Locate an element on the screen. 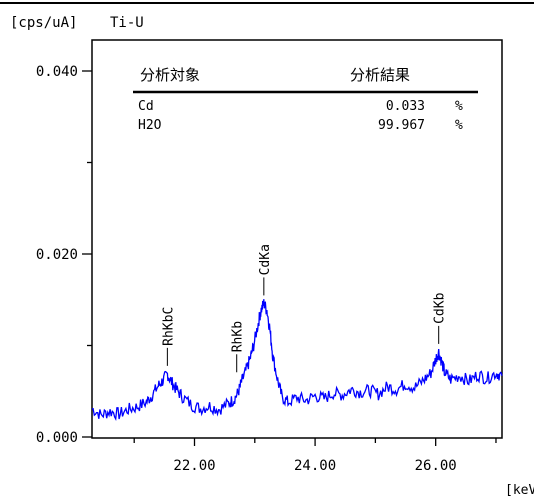  results-header-target: 分析対象 is located at coordinates (170, 75).